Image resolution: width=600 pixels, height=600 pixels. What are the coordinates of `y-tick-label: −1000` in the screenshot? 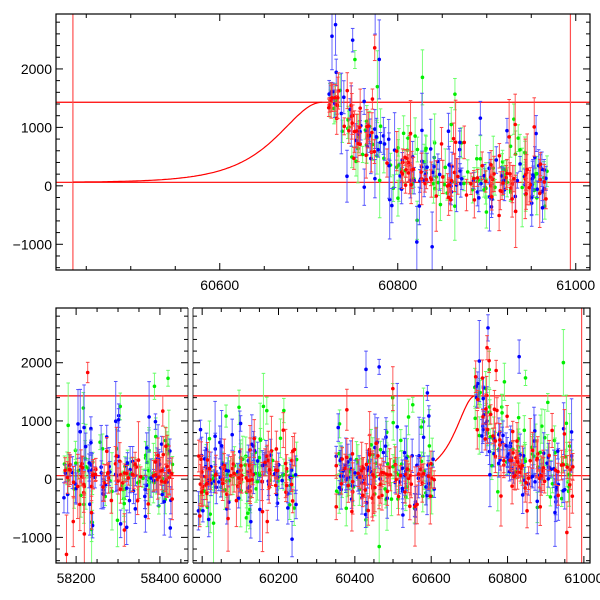 It's located at (33, 244).